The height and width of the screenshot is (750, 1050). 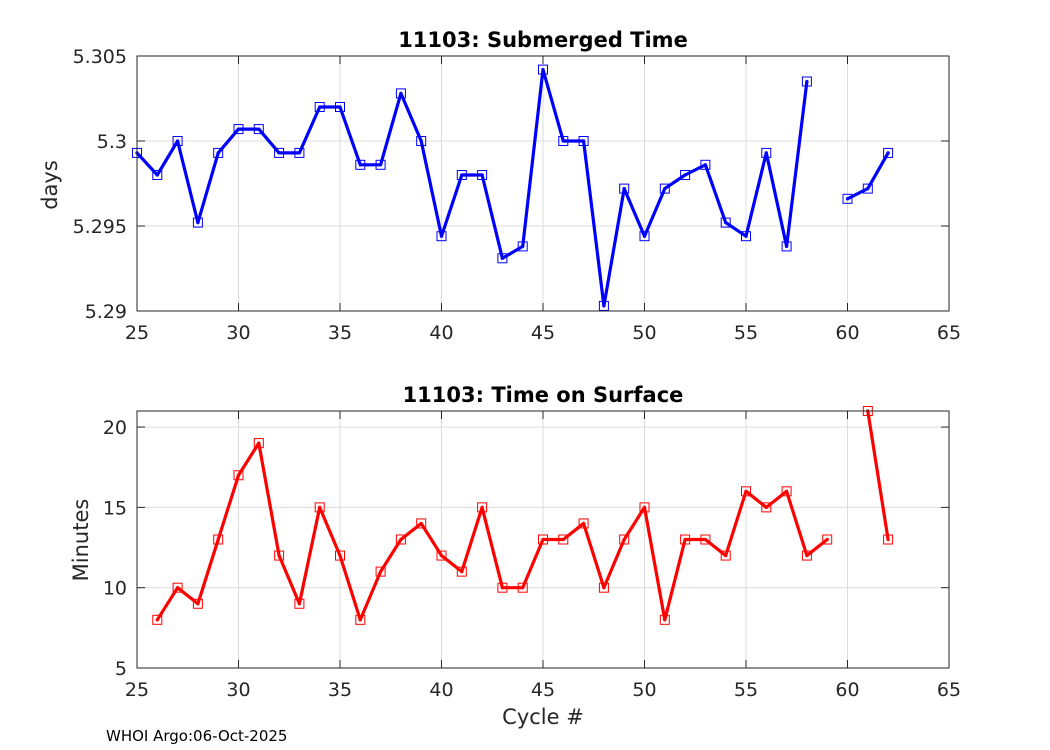 What do you see at coordinates (112, 142) in the screenshot?
I see `y-tick-label: 5.3` at bounding box center [112, 142].